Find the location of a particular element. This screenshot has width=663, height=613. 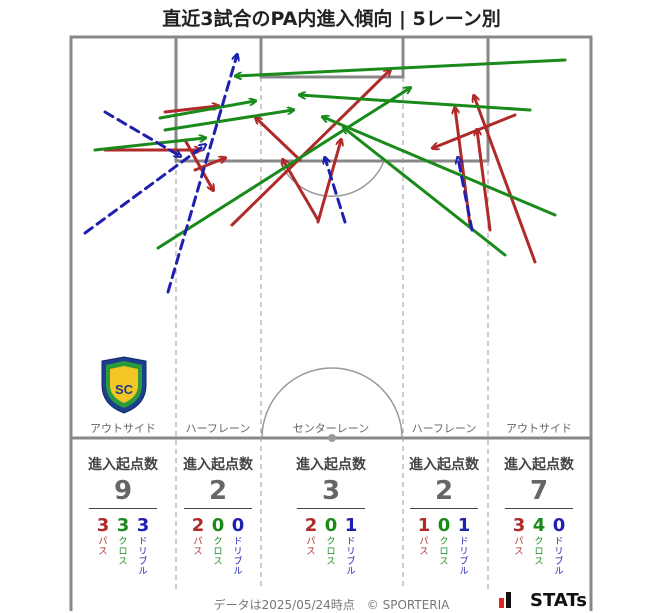

pass-count: 1 is located at coordinates (424, 525).